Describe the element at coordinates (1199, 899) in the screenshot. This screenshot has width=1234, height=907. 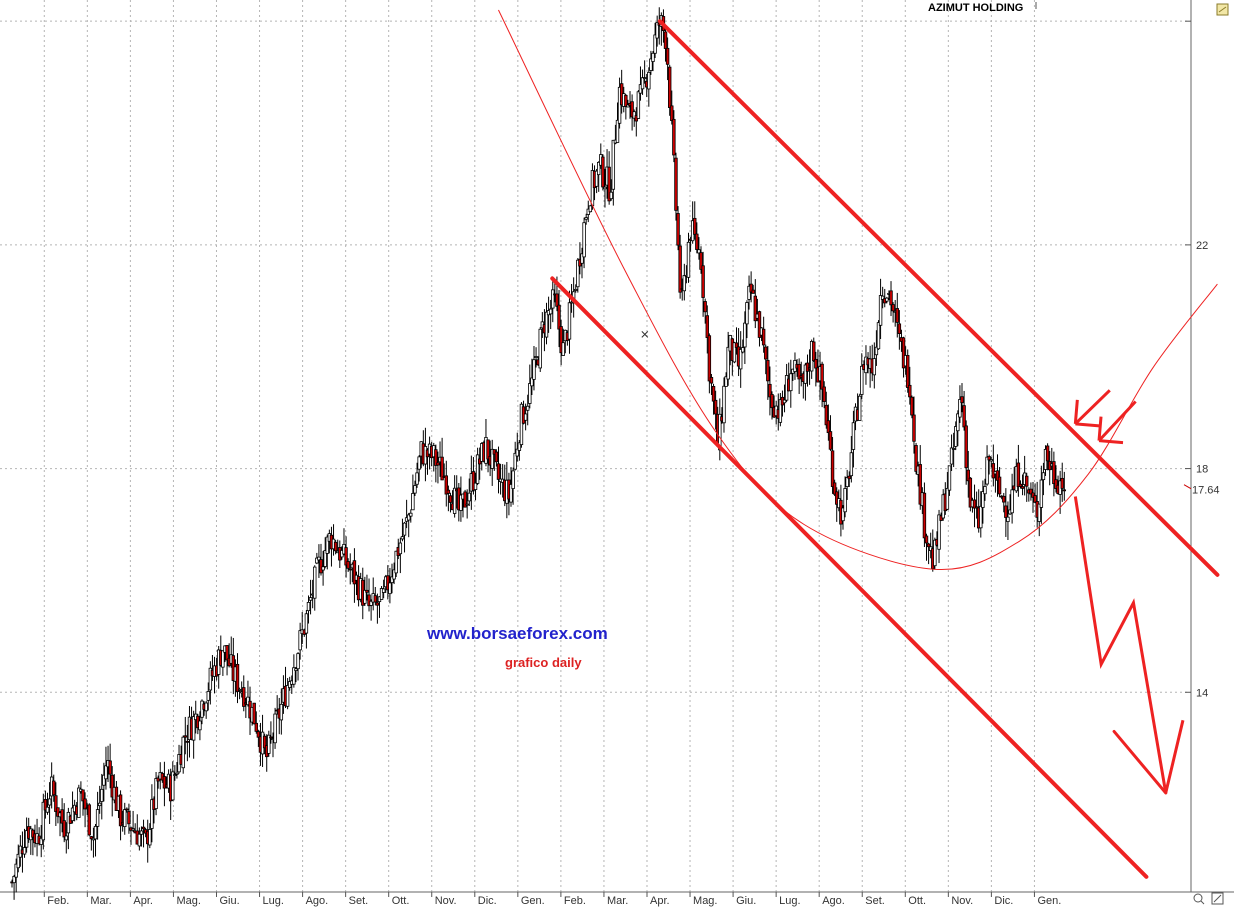
I see `zoom-icon` at that location.